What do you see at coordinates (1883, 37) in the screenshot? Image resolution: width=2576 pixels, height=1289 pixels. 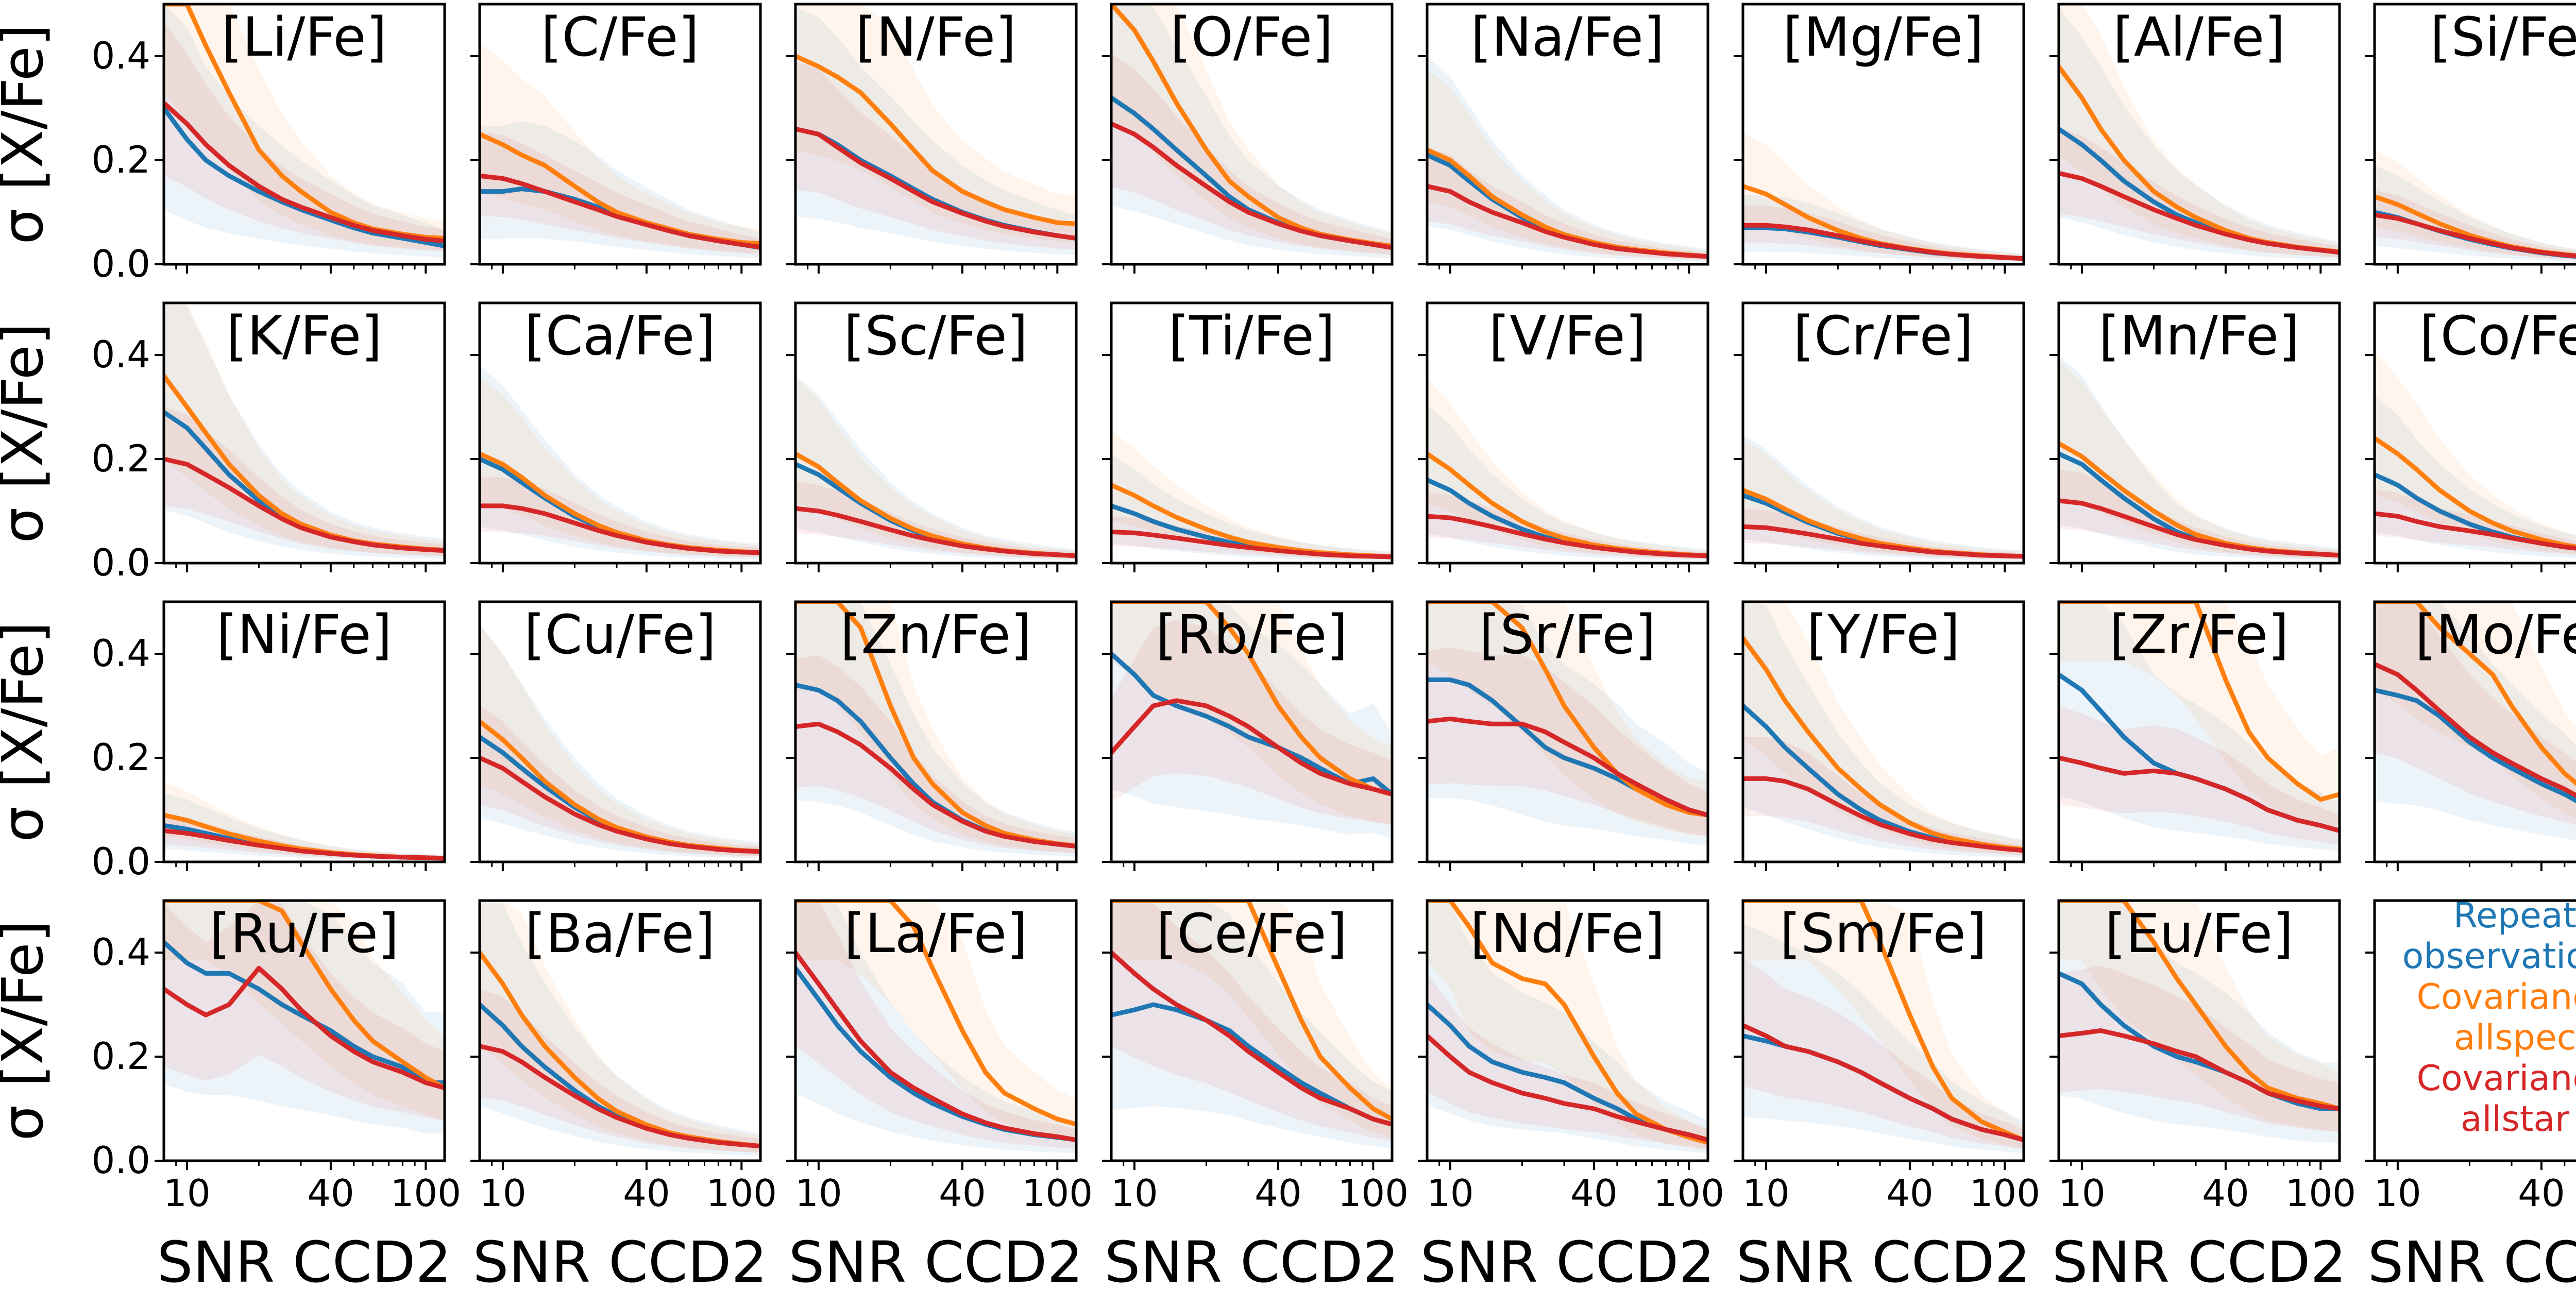 I see `panel-title: [Mg/Fe]` at bounding box center [1883, 37].